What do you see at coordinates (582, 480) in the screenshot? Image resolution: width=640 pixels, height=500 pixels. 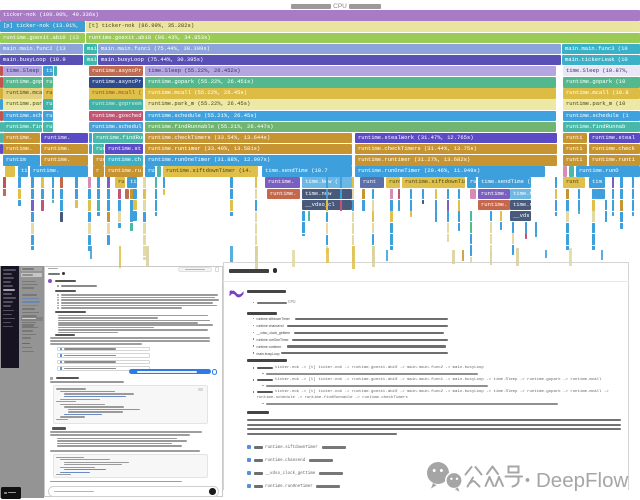 I see `svg-text: DeepFlow` at bounding box center [582, 480].